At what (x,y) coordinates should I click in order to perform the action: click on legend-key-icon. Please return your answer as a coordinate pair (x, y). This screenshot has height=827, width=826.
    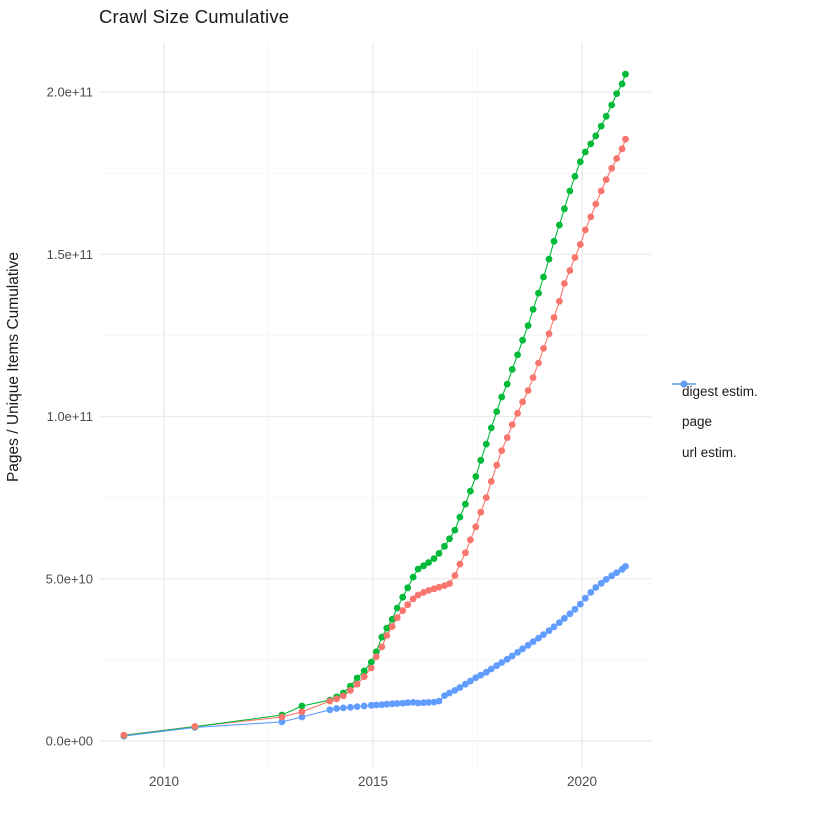
    Looking at the image, I should click on (684, 384).